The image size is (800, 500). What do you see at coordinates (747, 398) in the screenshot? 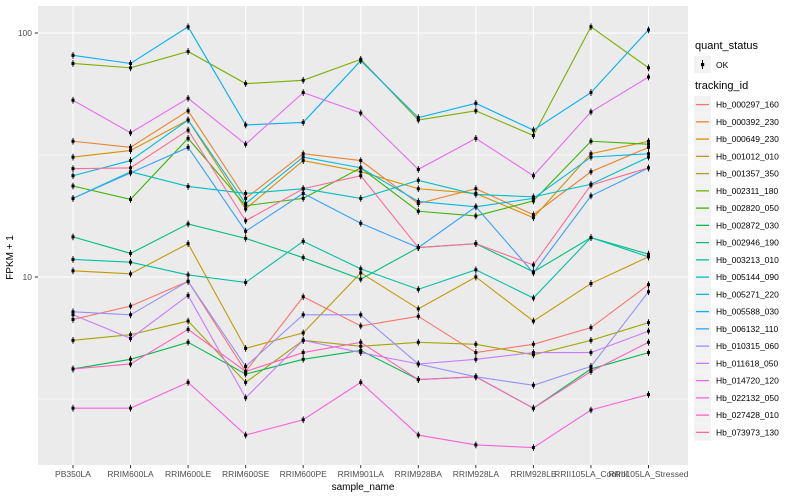
I see `legend-label: Hb_022132_050` at bounding box center [747, 398].